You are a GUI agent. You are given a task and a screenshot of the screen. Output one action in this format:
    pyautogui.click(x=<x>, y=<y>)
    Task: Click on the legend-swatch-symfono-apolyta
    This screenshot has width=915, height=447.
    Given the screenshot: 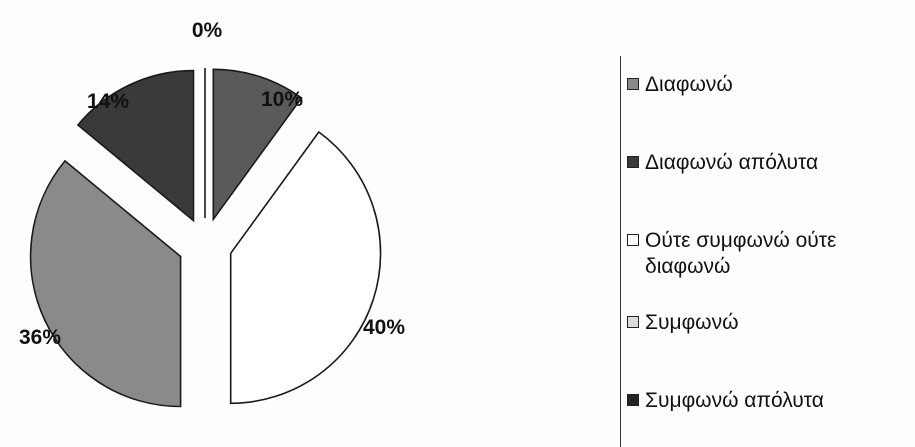 What is the action you would take?
    pyautogui.click(x=633, y=400)
    